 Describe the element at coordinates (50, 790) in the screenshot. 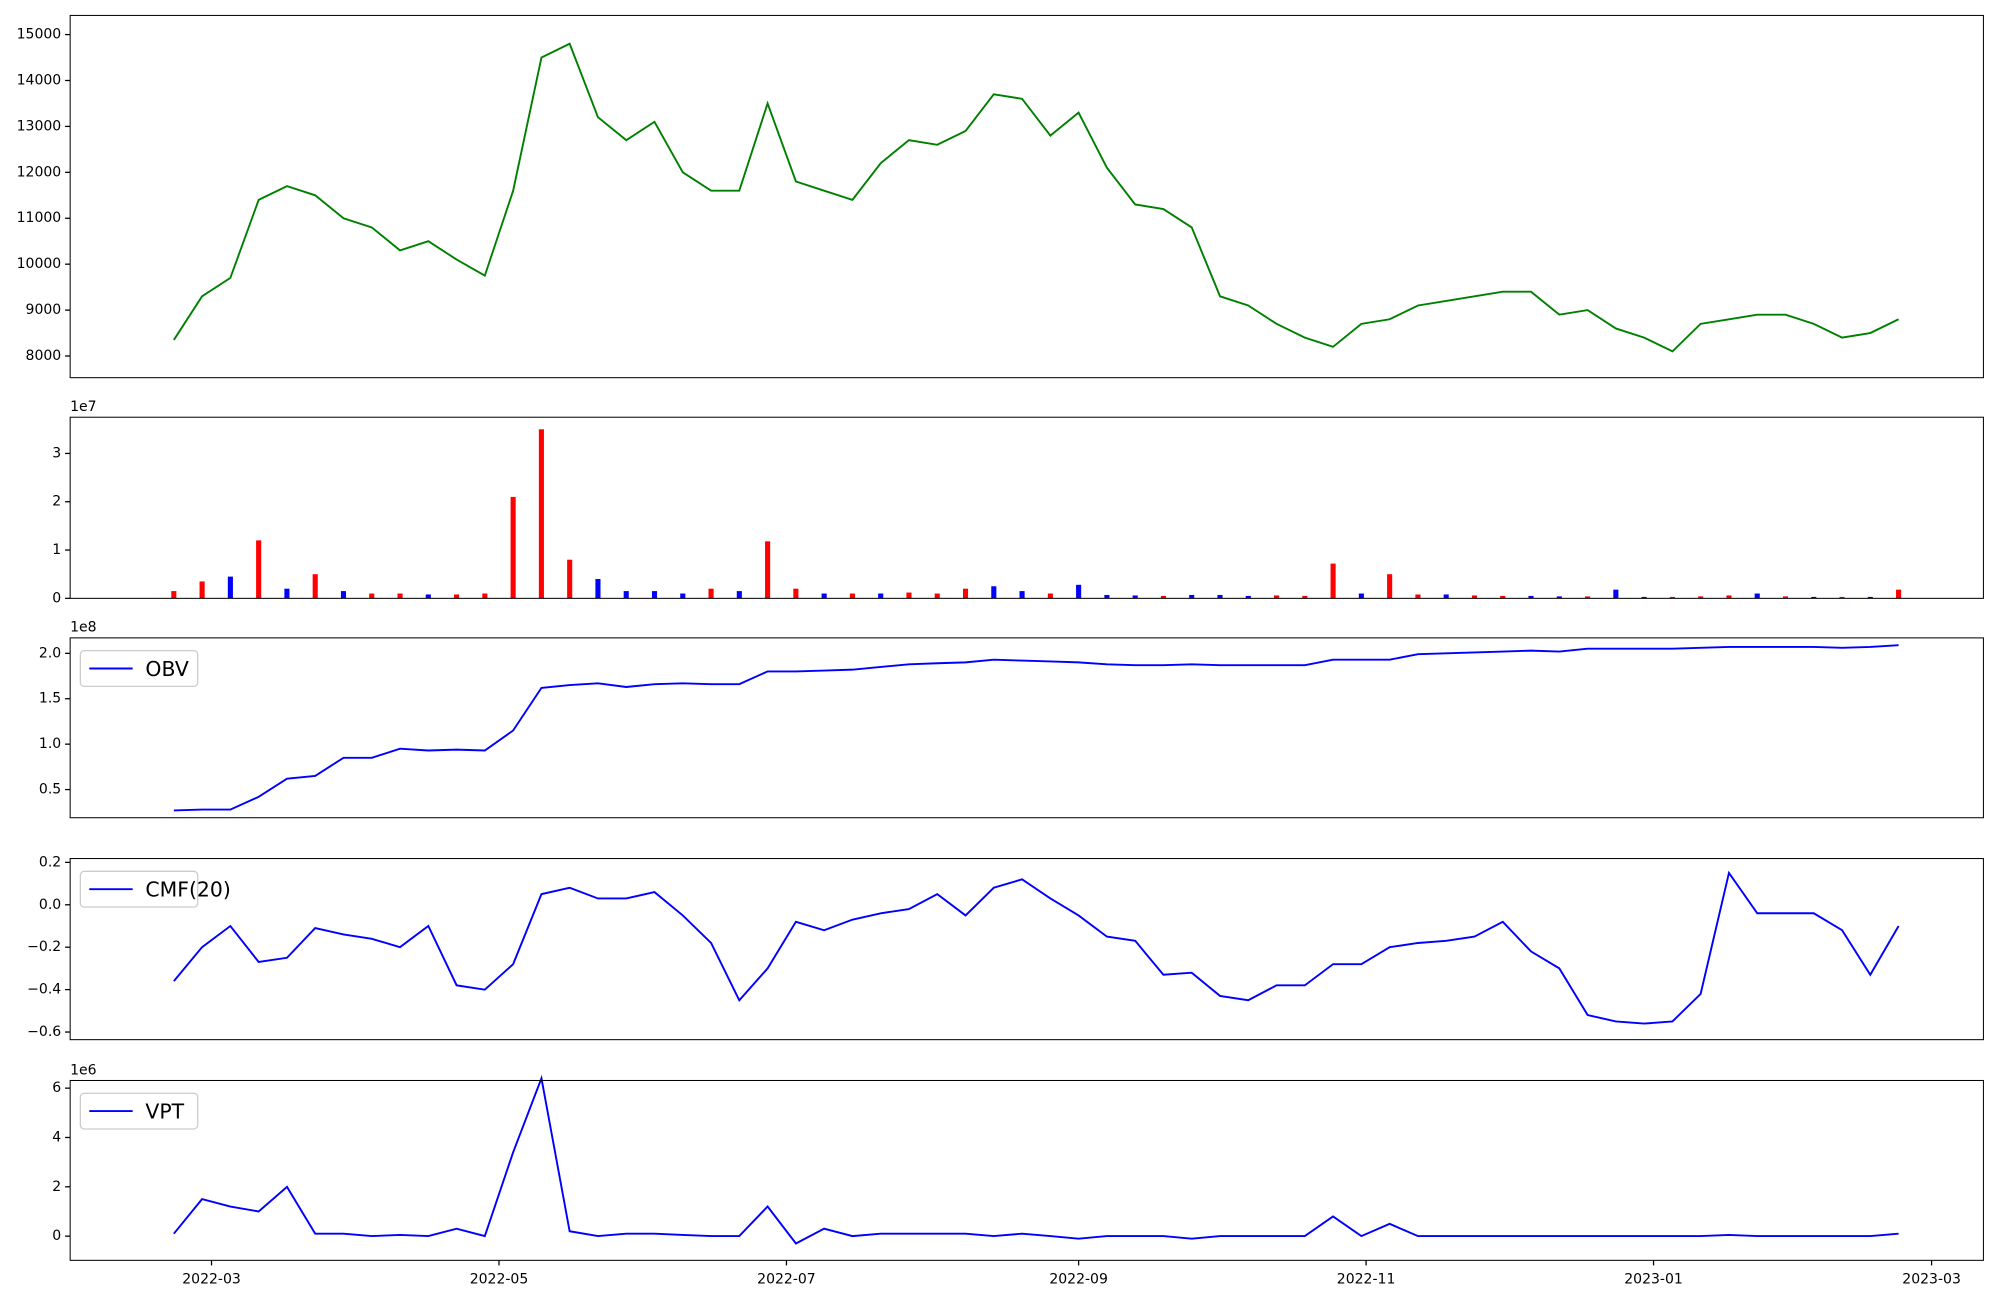

I see `y-tick-label: 0.5` at that location.